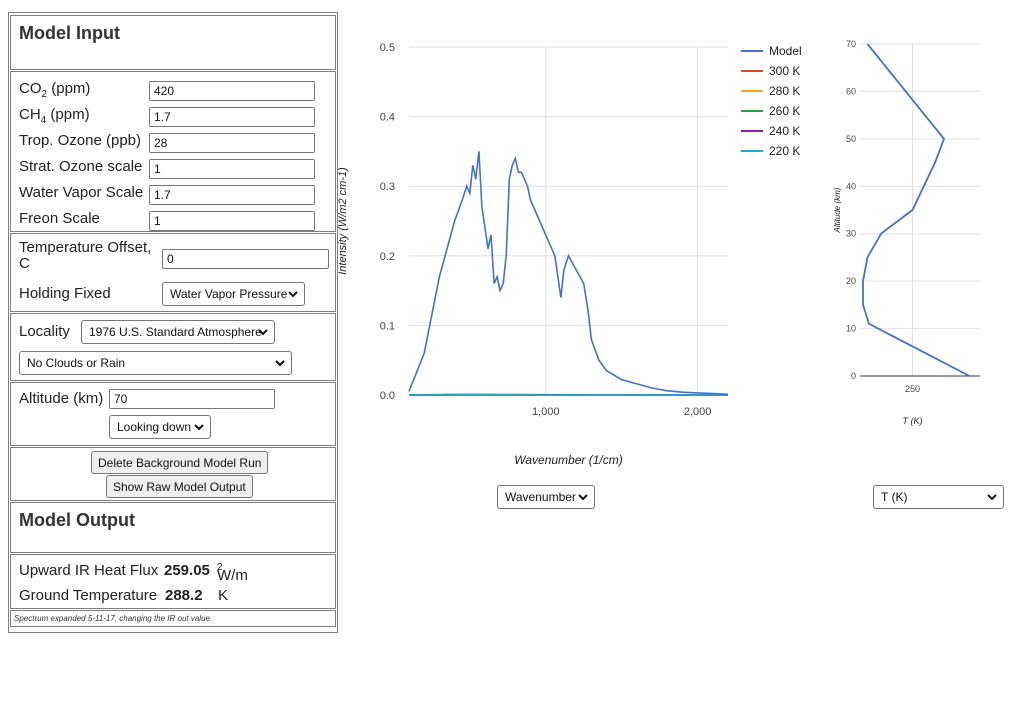 This screenshot has height=704, width=1024. What do you see at coordinates (180, 462) in the screenshot?
I see `delete-background-button: Delete Background Model Run` at bounding box center [180, 462].